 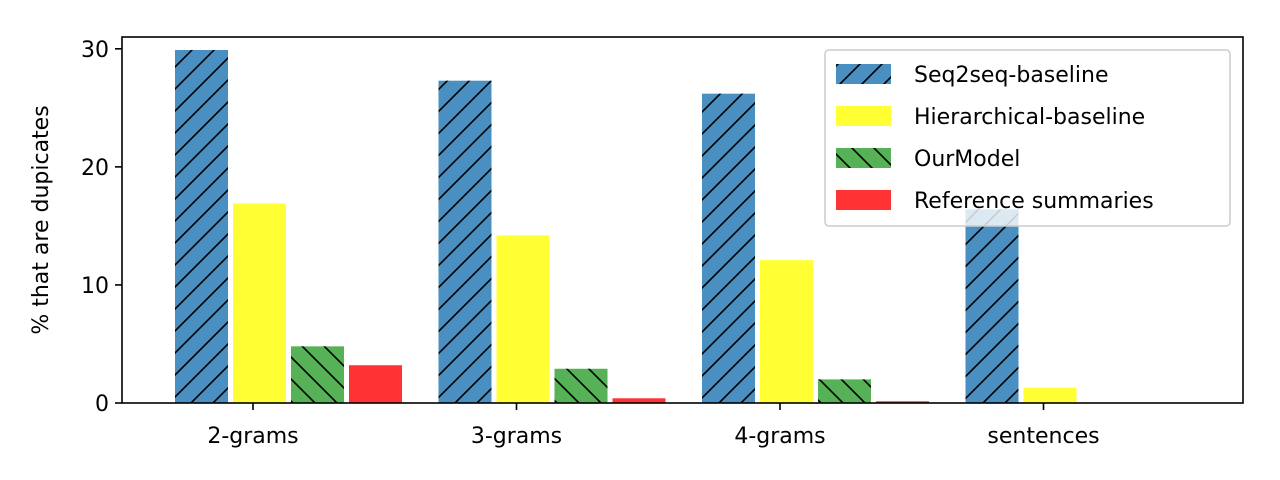 What do you see at coordinates (653, 426) in the screenshot?
I see `x-axis: 2-grams 3-grams 4-grams sentences` at bounding box center [653, 426].